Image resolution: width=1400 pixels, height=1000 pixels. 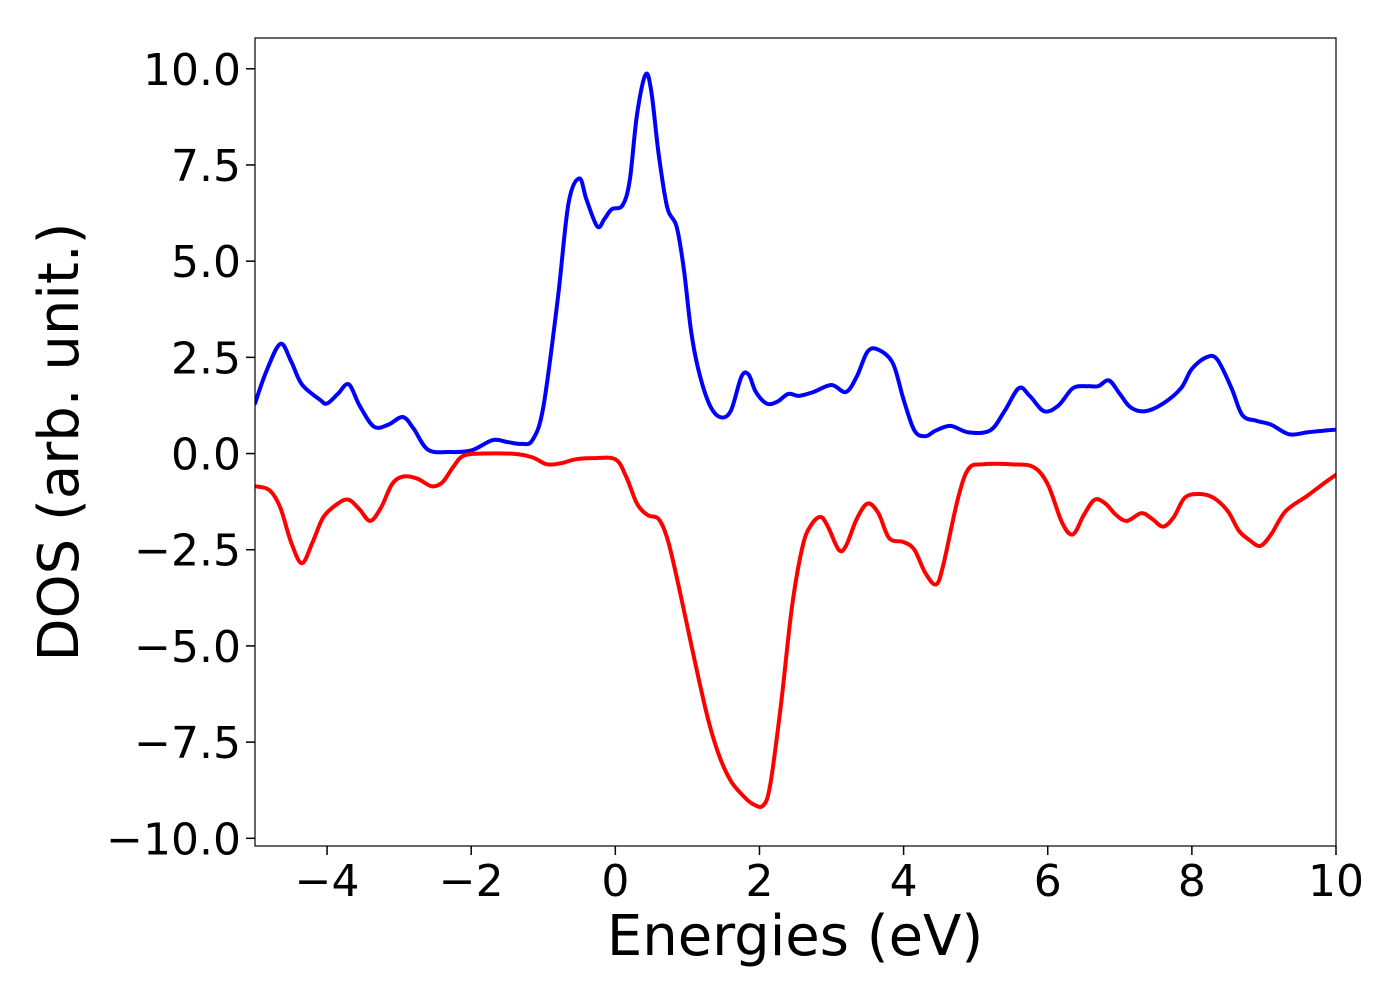 I want to click on x-axis-ticks: −4 −2 0 2 4 6 8 10, so click(x=829, y=876).